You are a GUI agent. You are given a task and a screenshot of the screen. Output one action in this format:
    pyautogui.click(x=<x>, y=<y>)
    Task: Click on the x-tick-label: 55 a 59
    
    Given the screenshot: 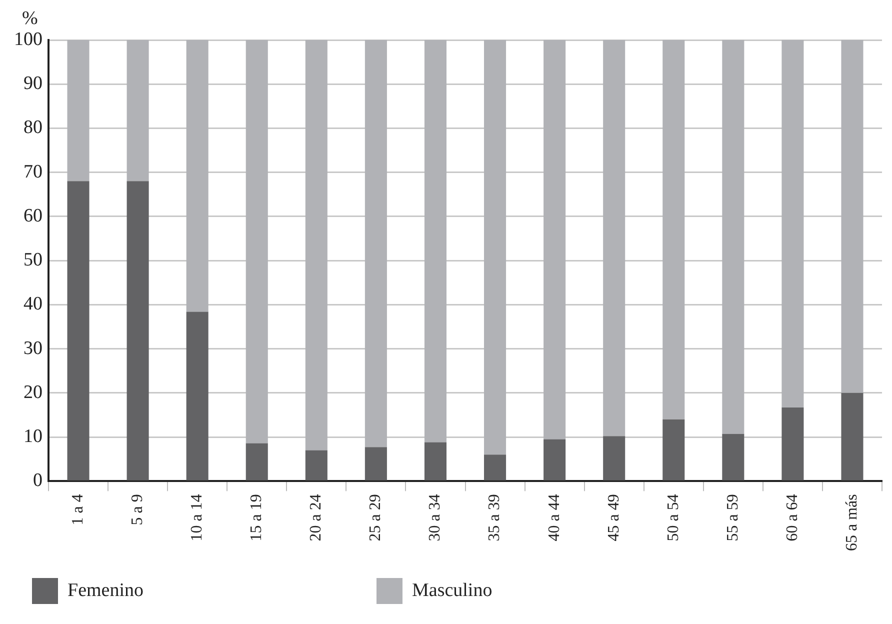 What is the action you would take?
    pyautogui.click(x=733, y=518)
    